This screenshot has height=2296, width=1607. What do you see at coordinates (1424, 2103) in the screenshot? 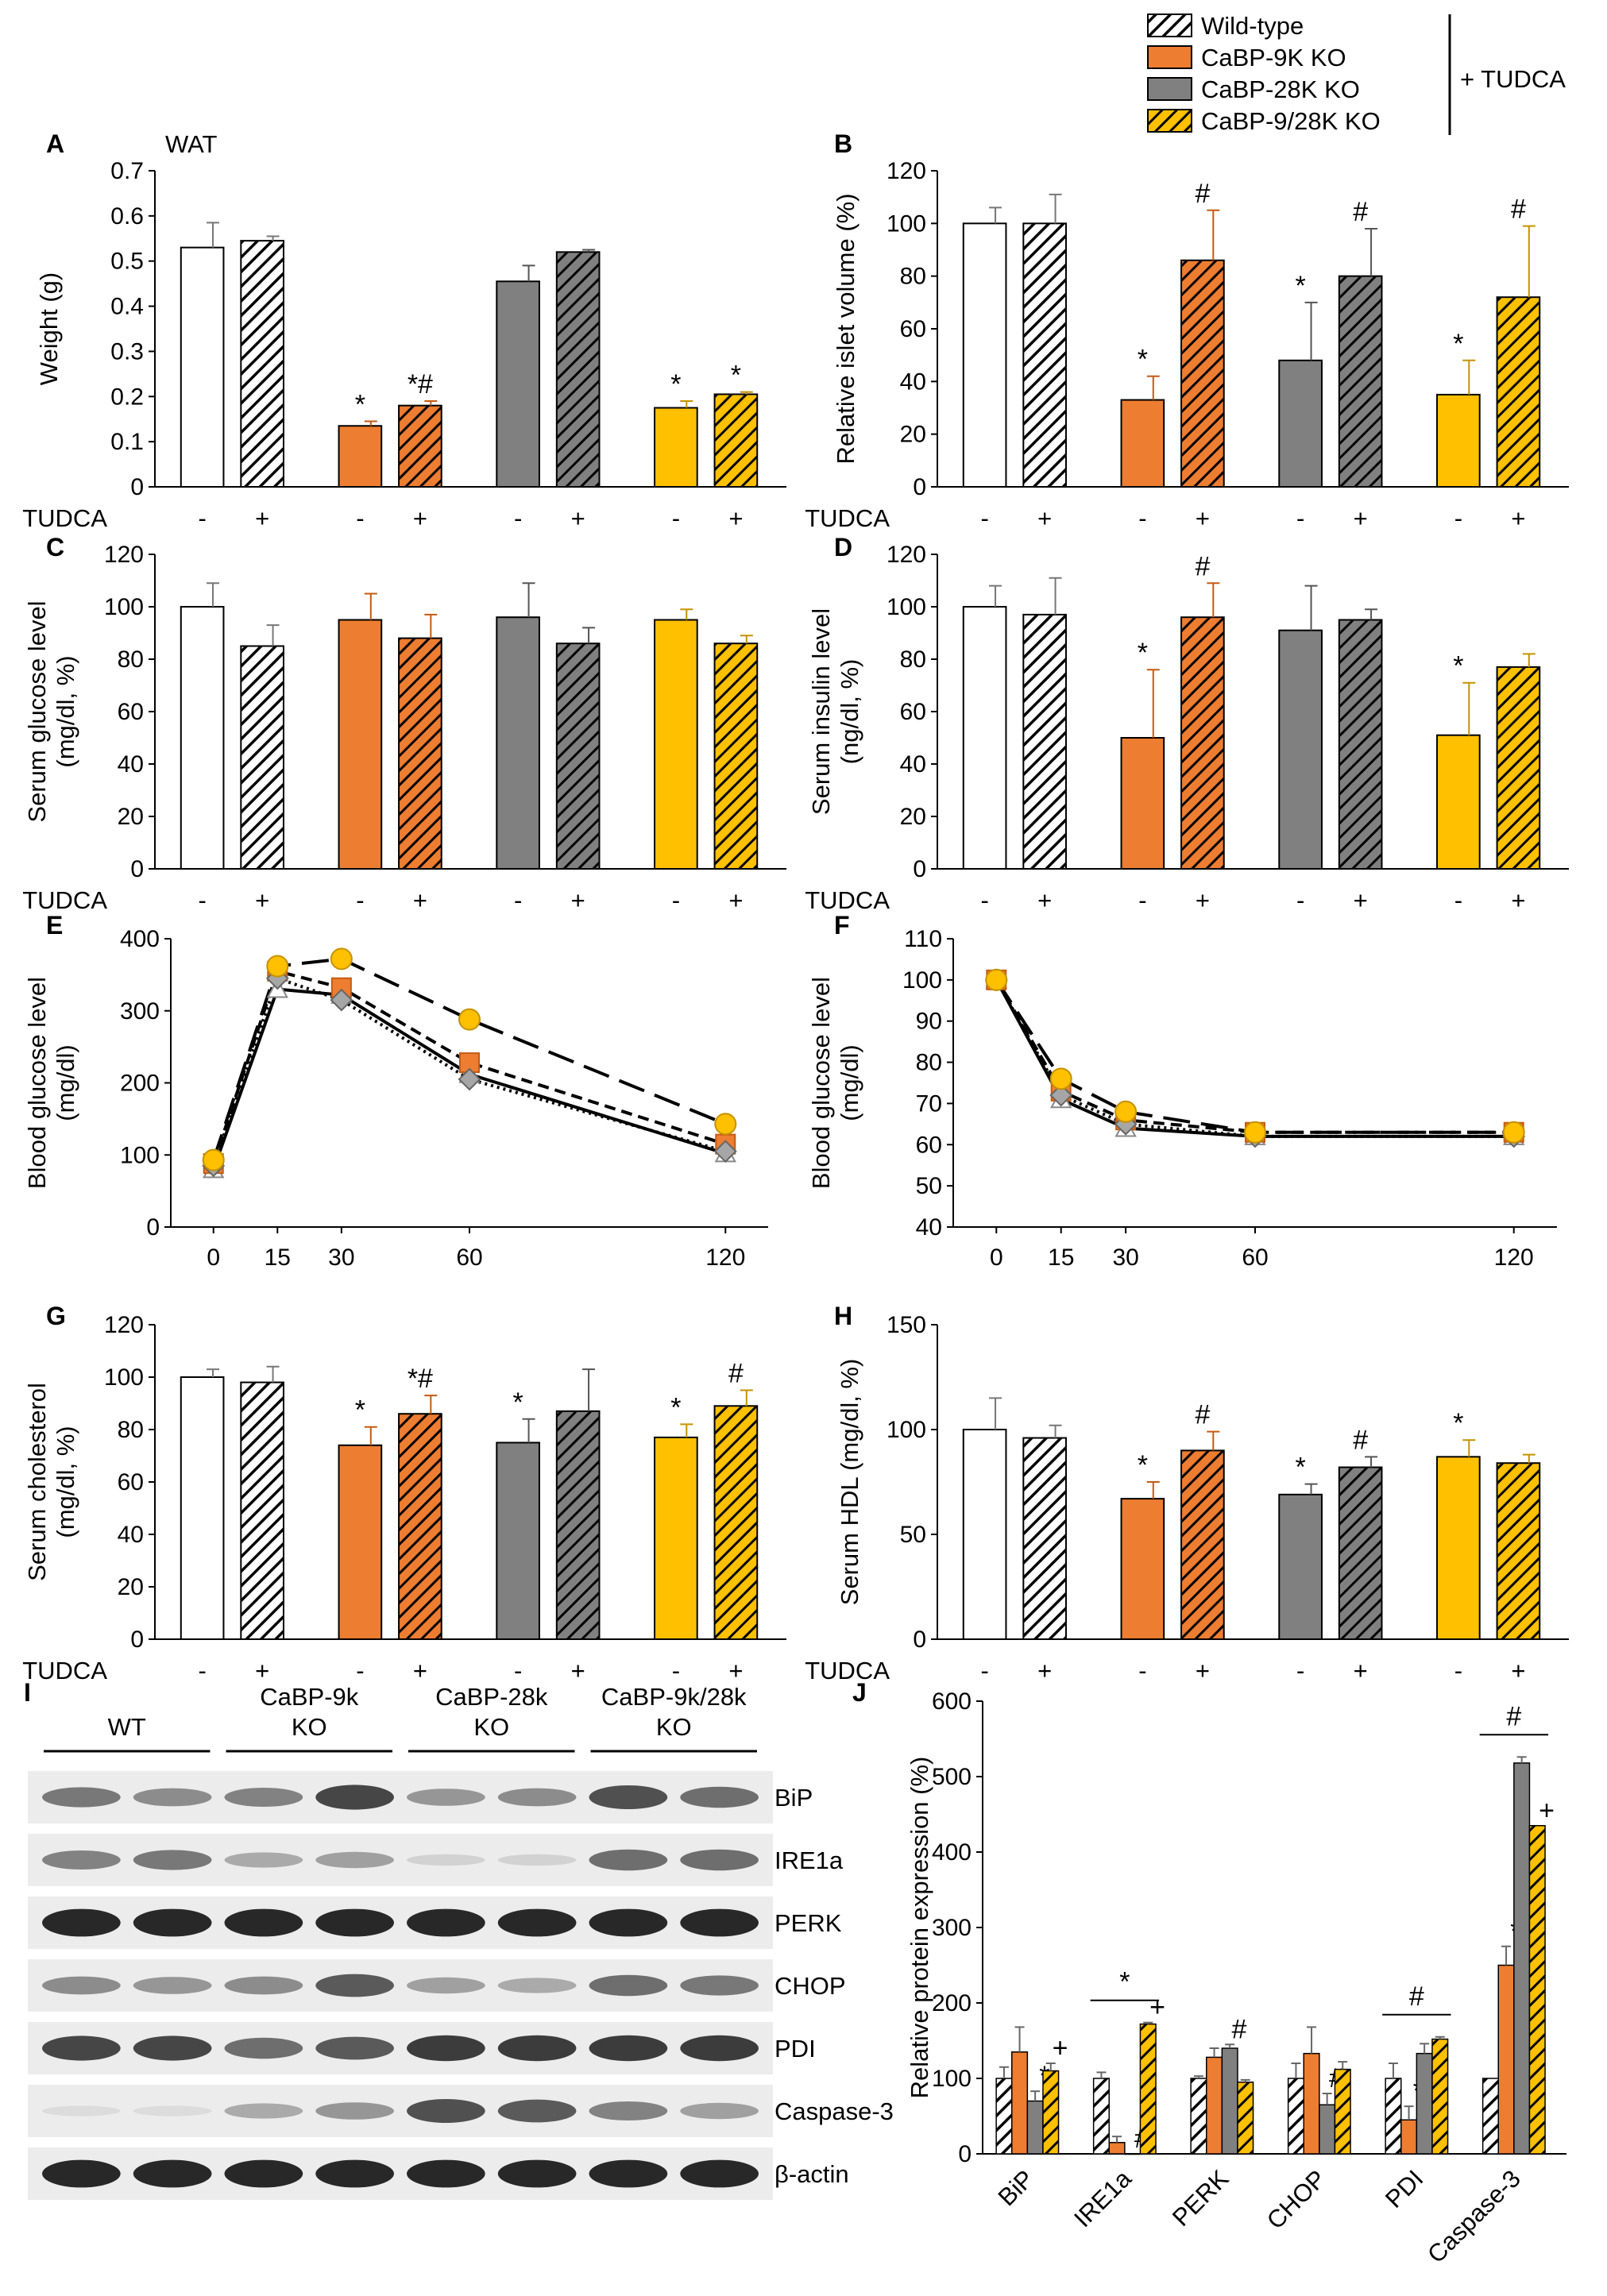
I see `bar-pdi-cabp-28k-ko` at bounding box center [1424, 2103].